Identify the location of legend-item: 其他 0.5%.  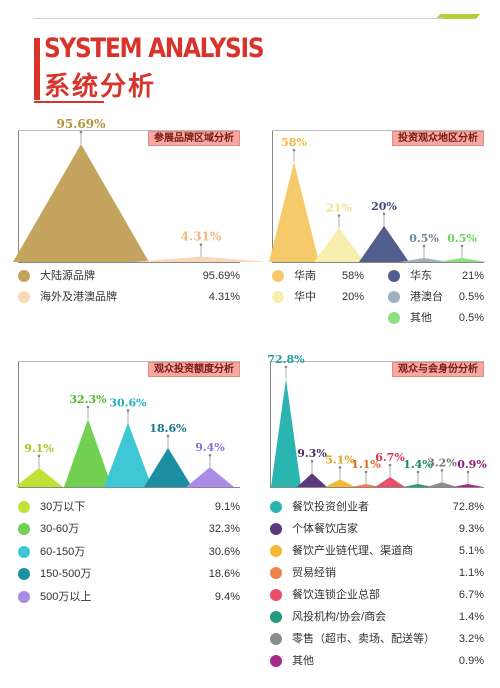
(436, 318).